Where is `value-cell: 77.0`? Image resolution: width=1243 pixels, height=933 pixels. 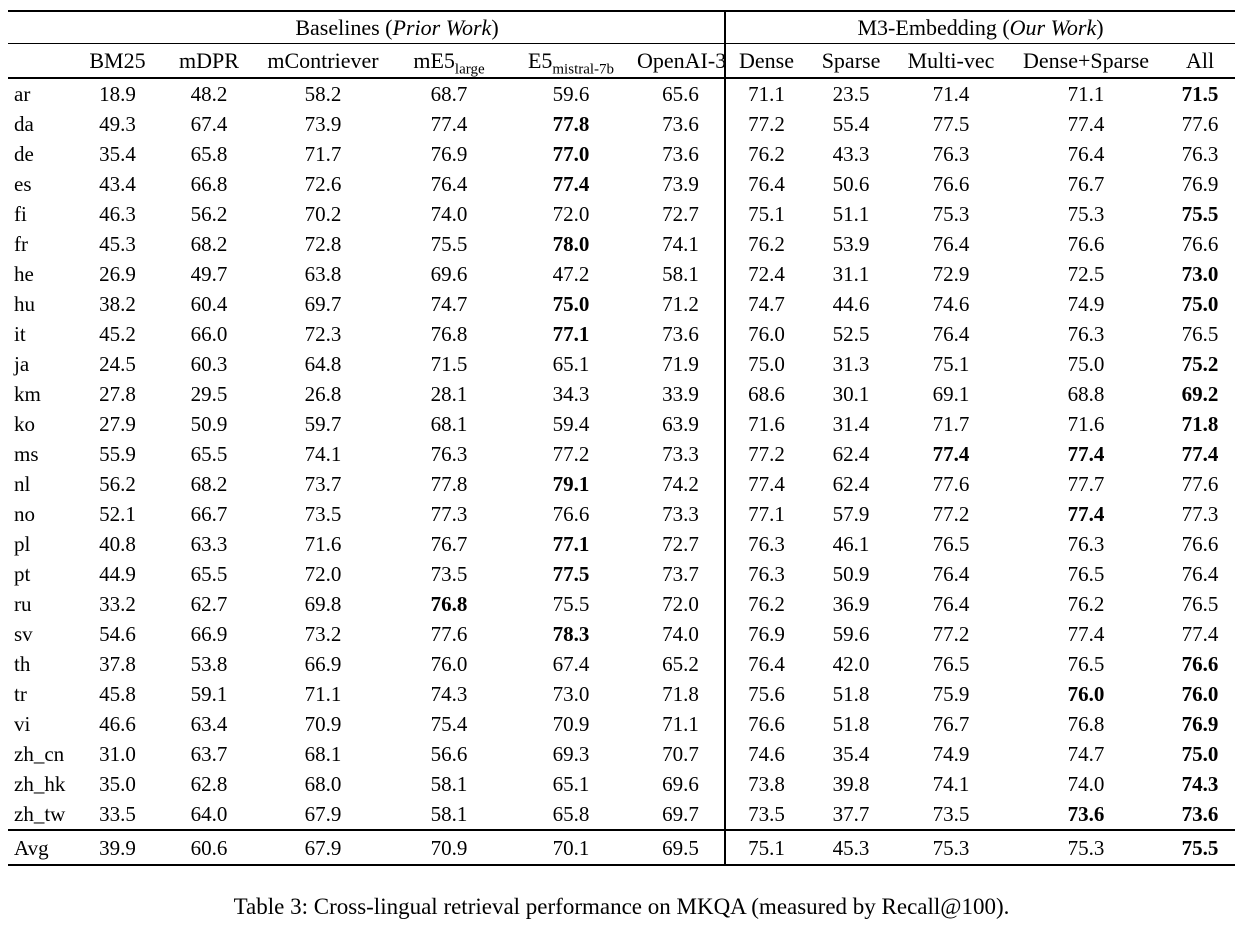 value-cell: 77.0 is located at coordinates (571, 154).